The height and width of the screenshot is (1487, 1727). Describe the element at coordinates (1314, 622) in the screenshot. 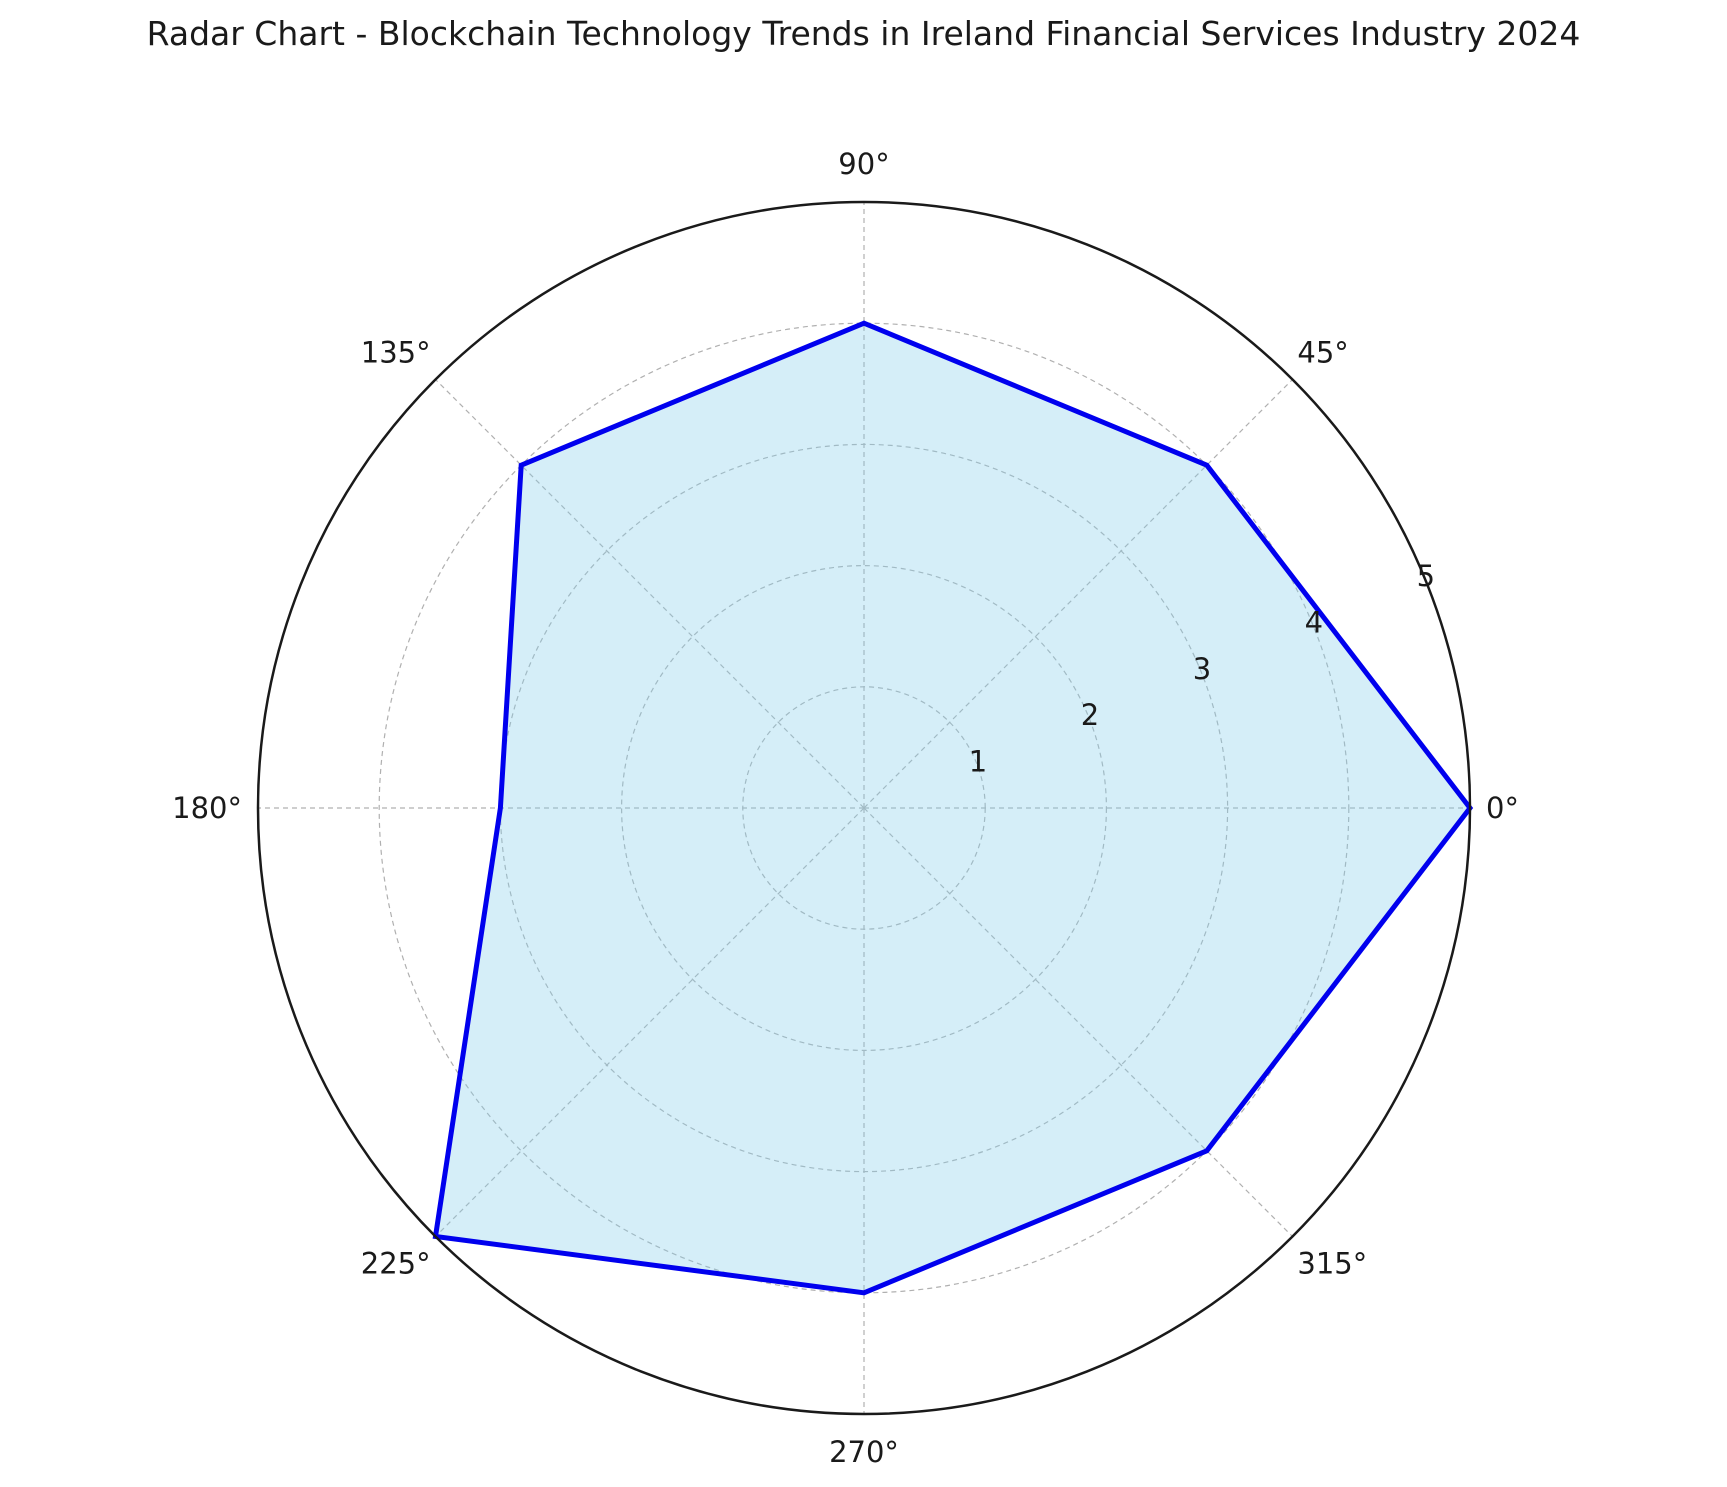

I see `radial-tick-label-4: 4` at that location.